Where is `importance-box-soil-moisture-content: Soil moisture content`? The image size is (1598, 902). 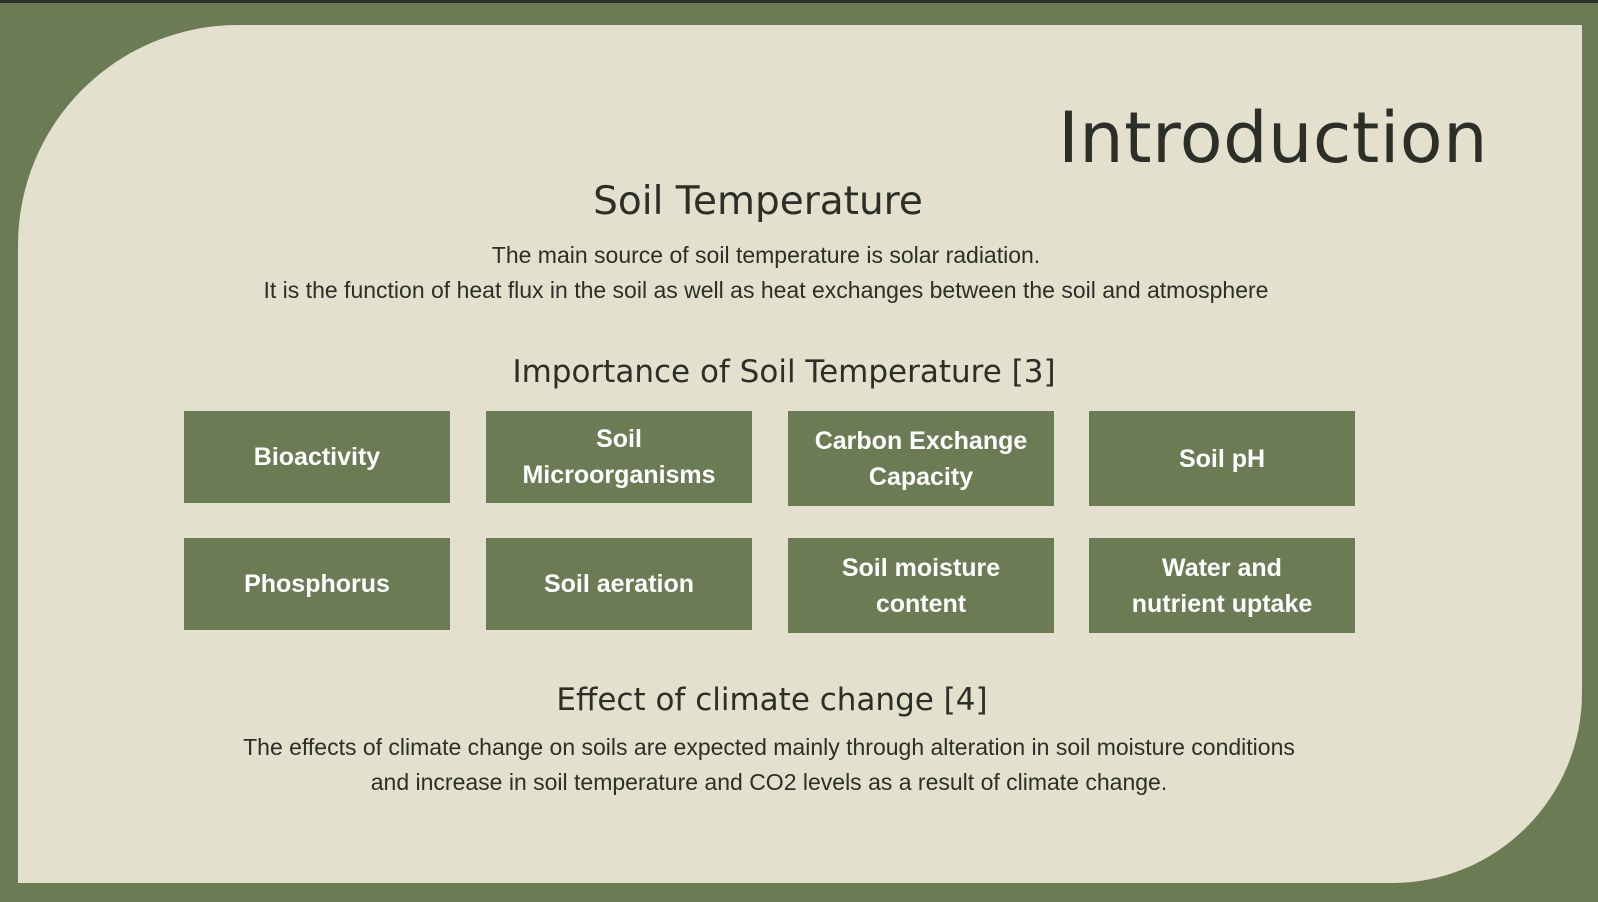 importance-box-soil-moisture-content: Soil moisture content is located at coordinates (921, 585).